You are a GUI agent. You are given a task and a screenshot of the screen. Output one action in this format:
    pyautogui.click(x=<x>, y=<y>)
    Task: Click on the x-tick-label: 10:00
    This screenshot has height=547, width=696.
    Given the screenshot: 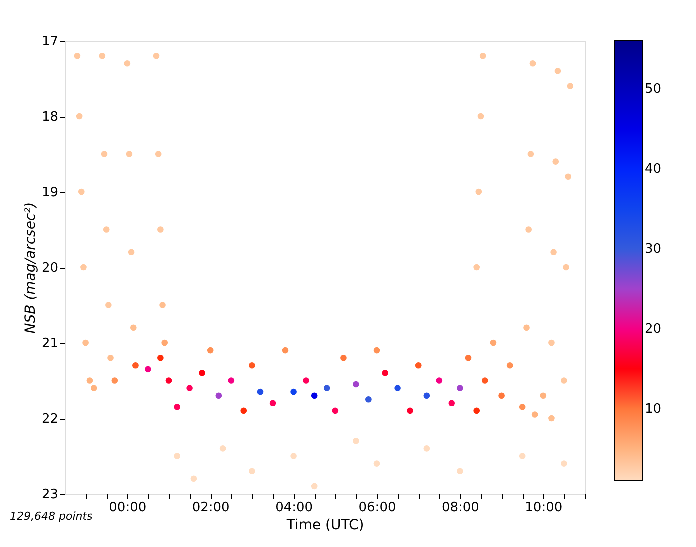 What is the action you would take?
    pyautogui.click(x=544, y=508)
    